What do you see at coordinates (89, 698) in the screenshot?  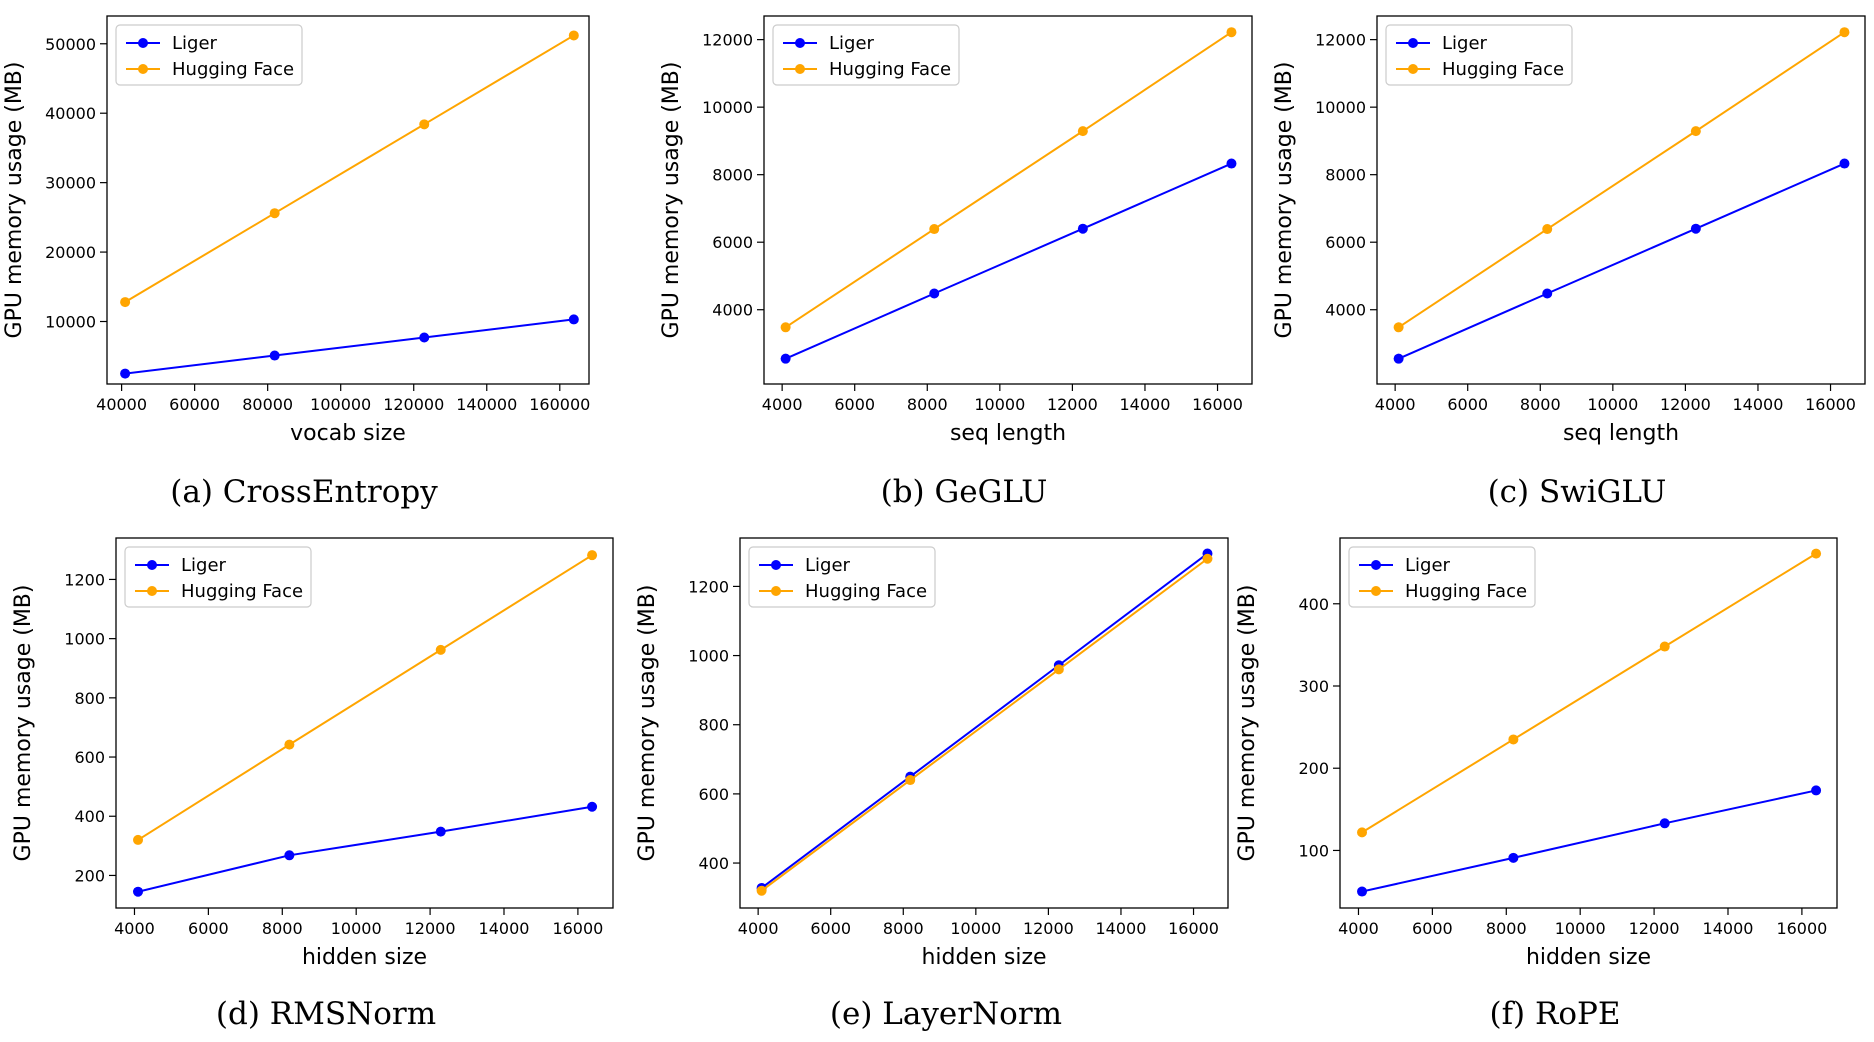 I see `y-tick-label: 800` at bounding box center [89, 698].